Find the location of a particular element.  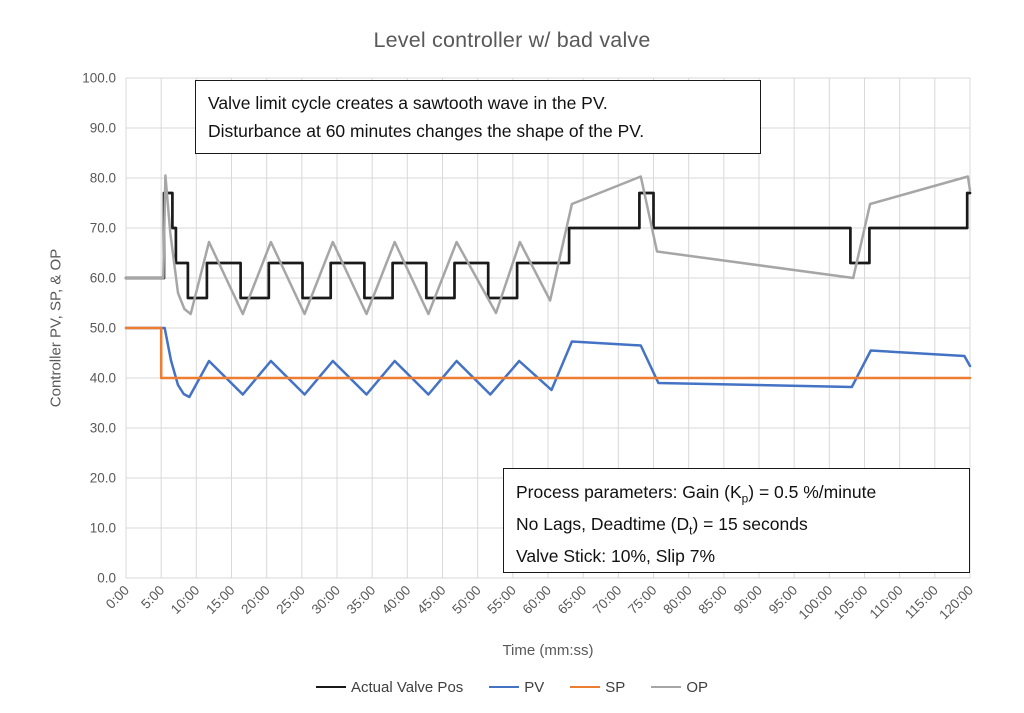

chart-title: Level controller w/ bad valve is located at coordinates (512, 40).